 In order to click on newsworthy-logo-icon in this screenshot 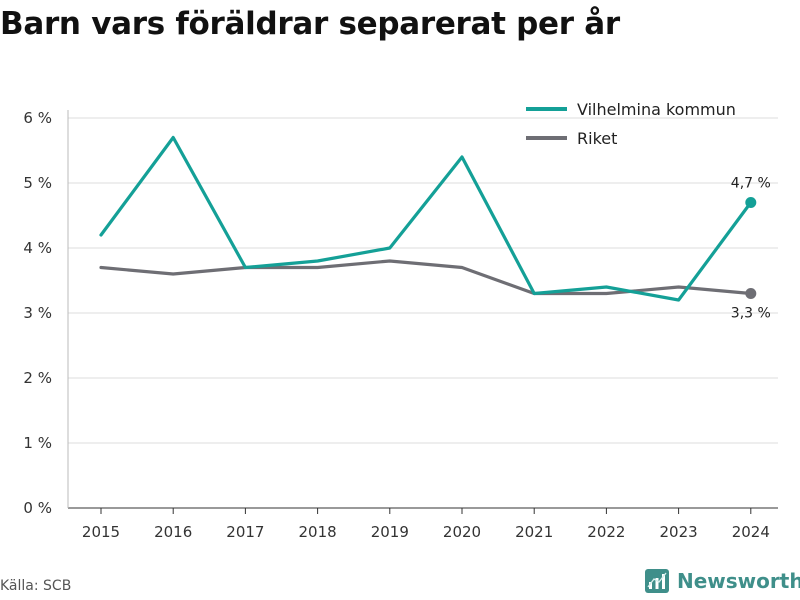, I will do `click(657, 581)`.